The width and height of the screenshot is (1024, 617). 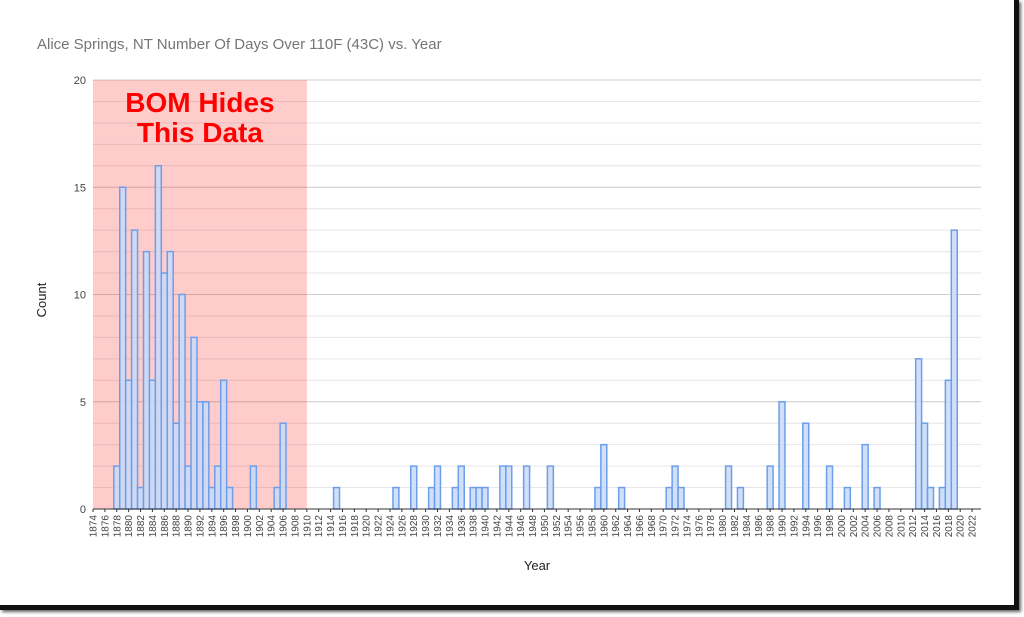 I want to click on x-tick-label: 1886, so click(x=165, y=526).